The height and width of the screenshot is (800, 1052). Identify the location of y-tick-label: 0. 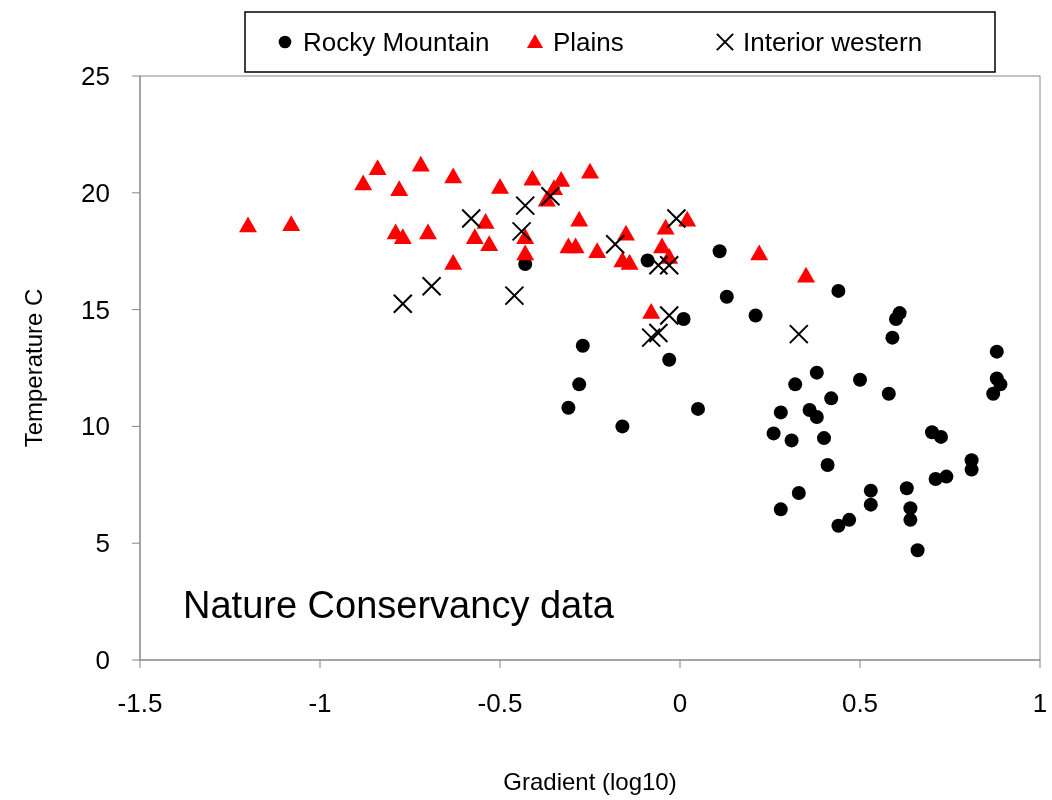
(102, 660).